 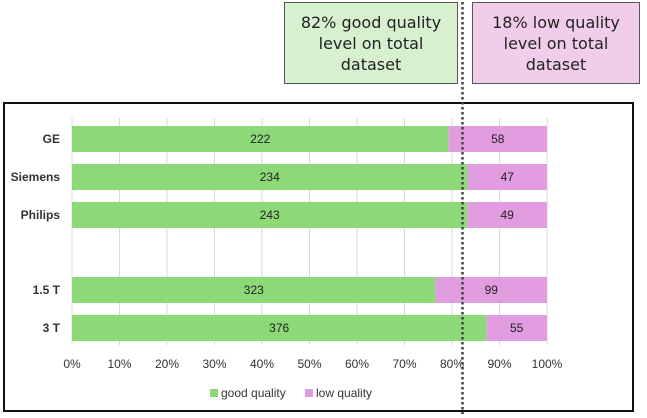 I want to click on data-label: 222, so click(x=260, y=139).